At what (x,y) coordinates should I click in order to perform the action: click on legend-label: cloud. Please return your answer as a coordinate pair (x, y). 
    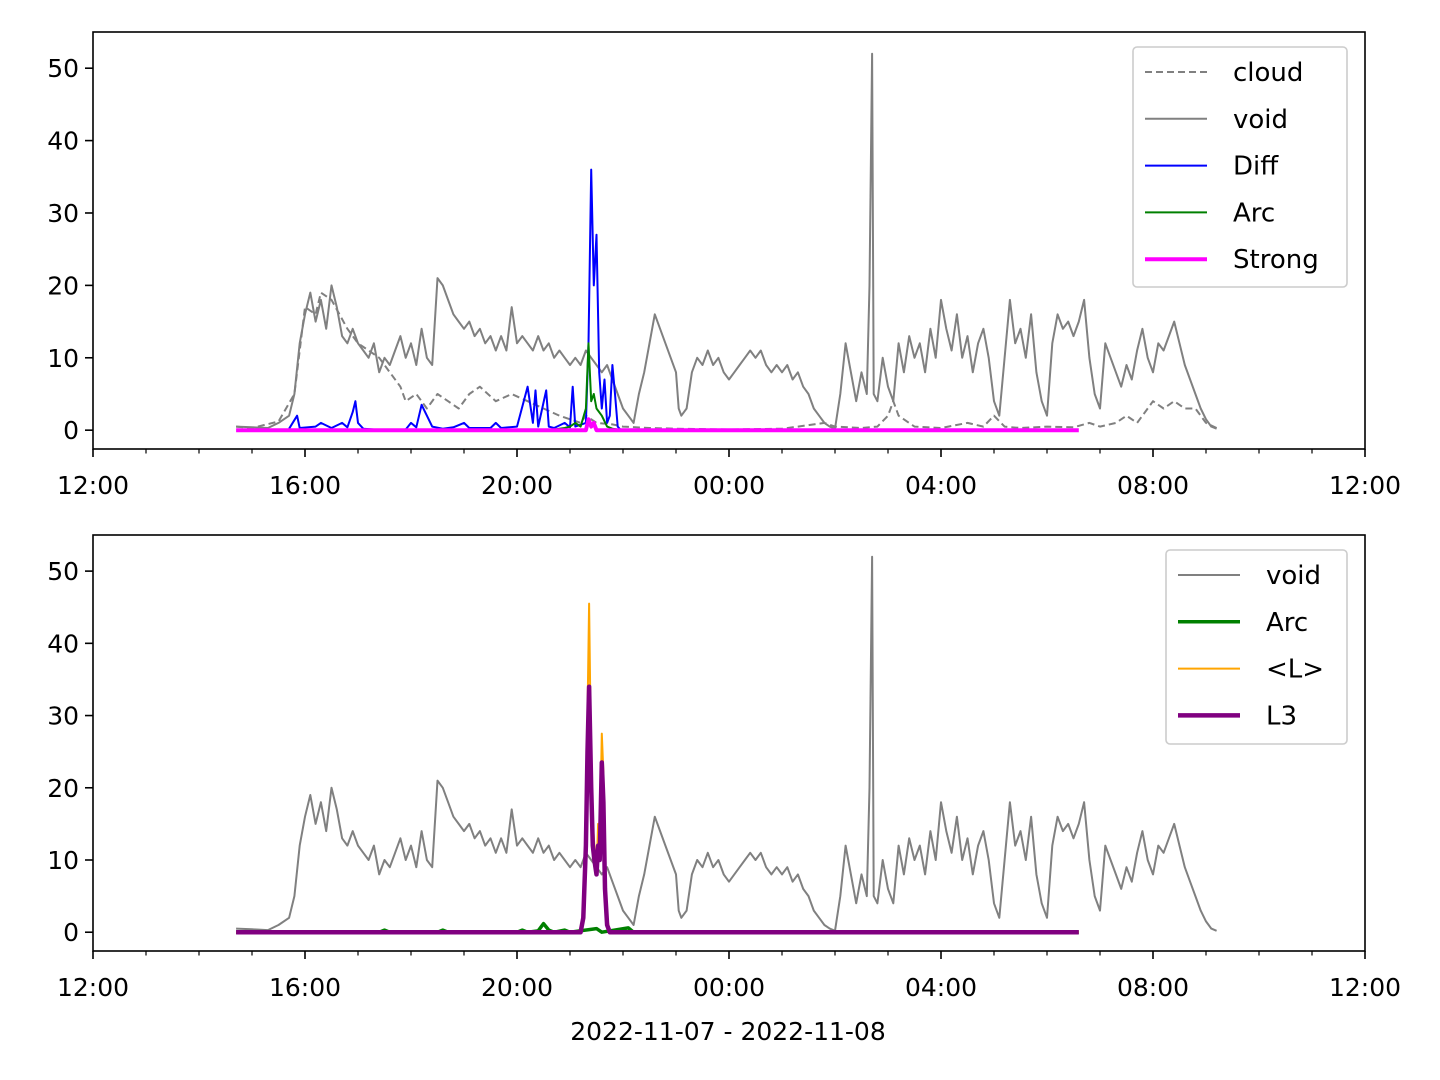
    Looking at the image, I should click on (1268, 73).